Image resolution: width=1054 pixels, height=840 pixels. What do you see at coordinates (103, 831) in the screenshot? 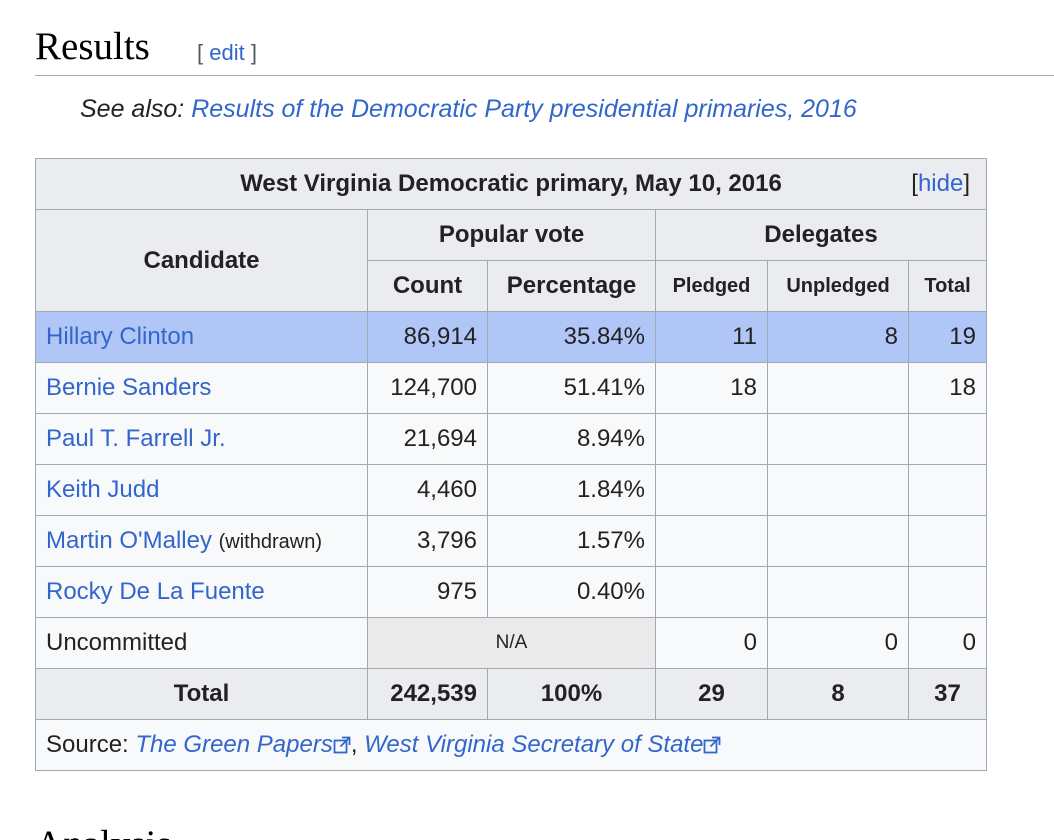
I see `next-heading: Analysis` at bounding box center [103, 831].